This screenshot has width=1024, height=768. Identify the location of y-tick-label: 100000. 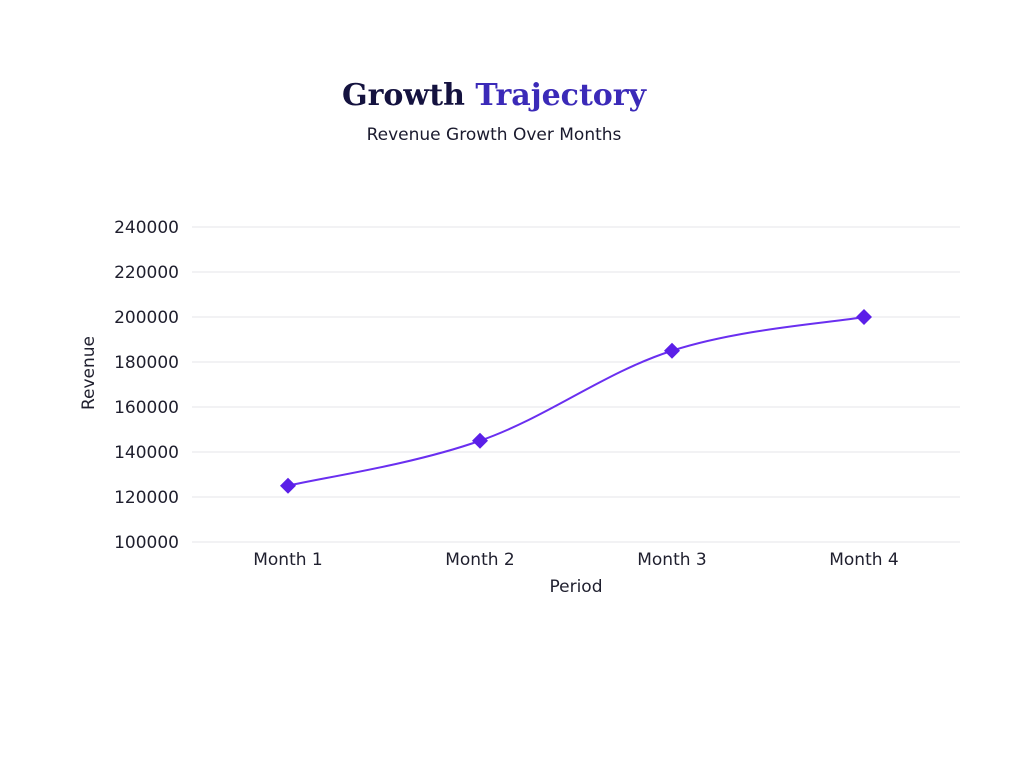
(146, 543).